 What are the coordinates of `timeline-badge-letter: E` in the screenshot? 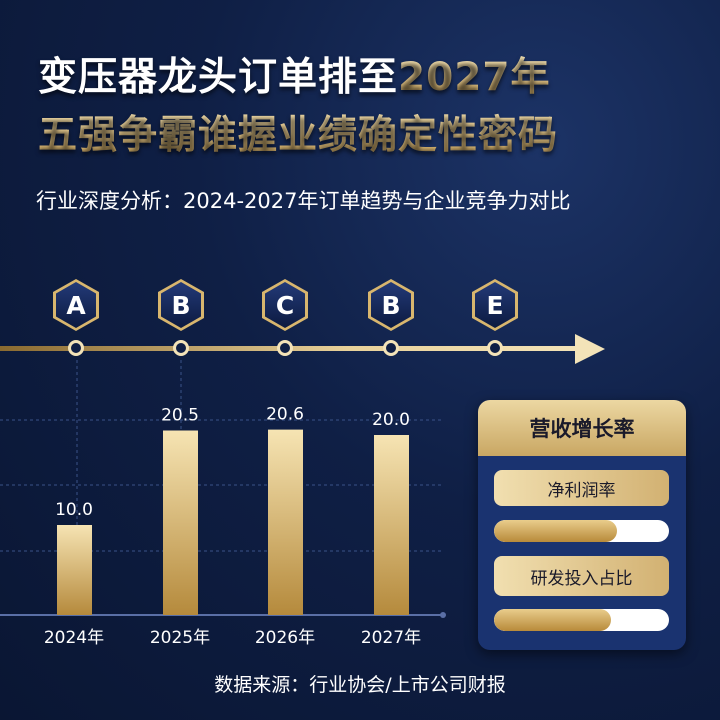 It's located at (495, 305).